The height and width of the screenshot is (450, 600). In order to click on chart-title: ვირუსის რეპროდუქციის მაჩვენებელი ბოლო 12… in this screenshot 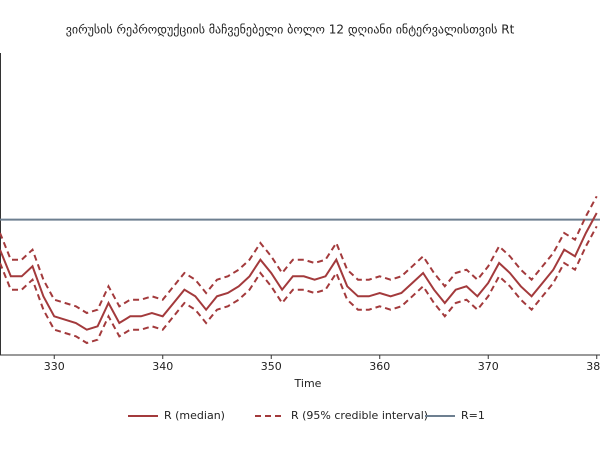, I will do `click(290, 30)`.